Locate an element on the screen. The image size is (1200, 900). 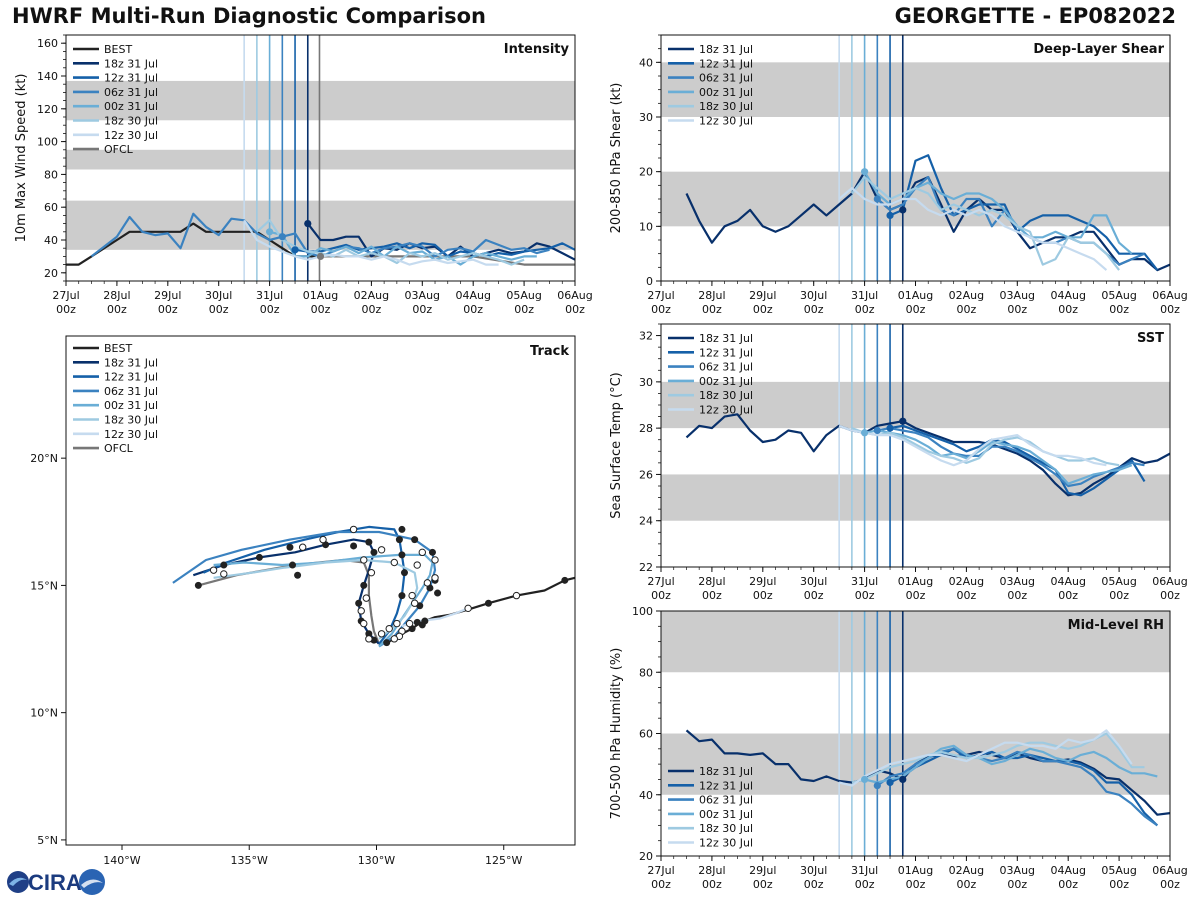
intensity-series-run_18z30 is located at coordinates (390, 242).